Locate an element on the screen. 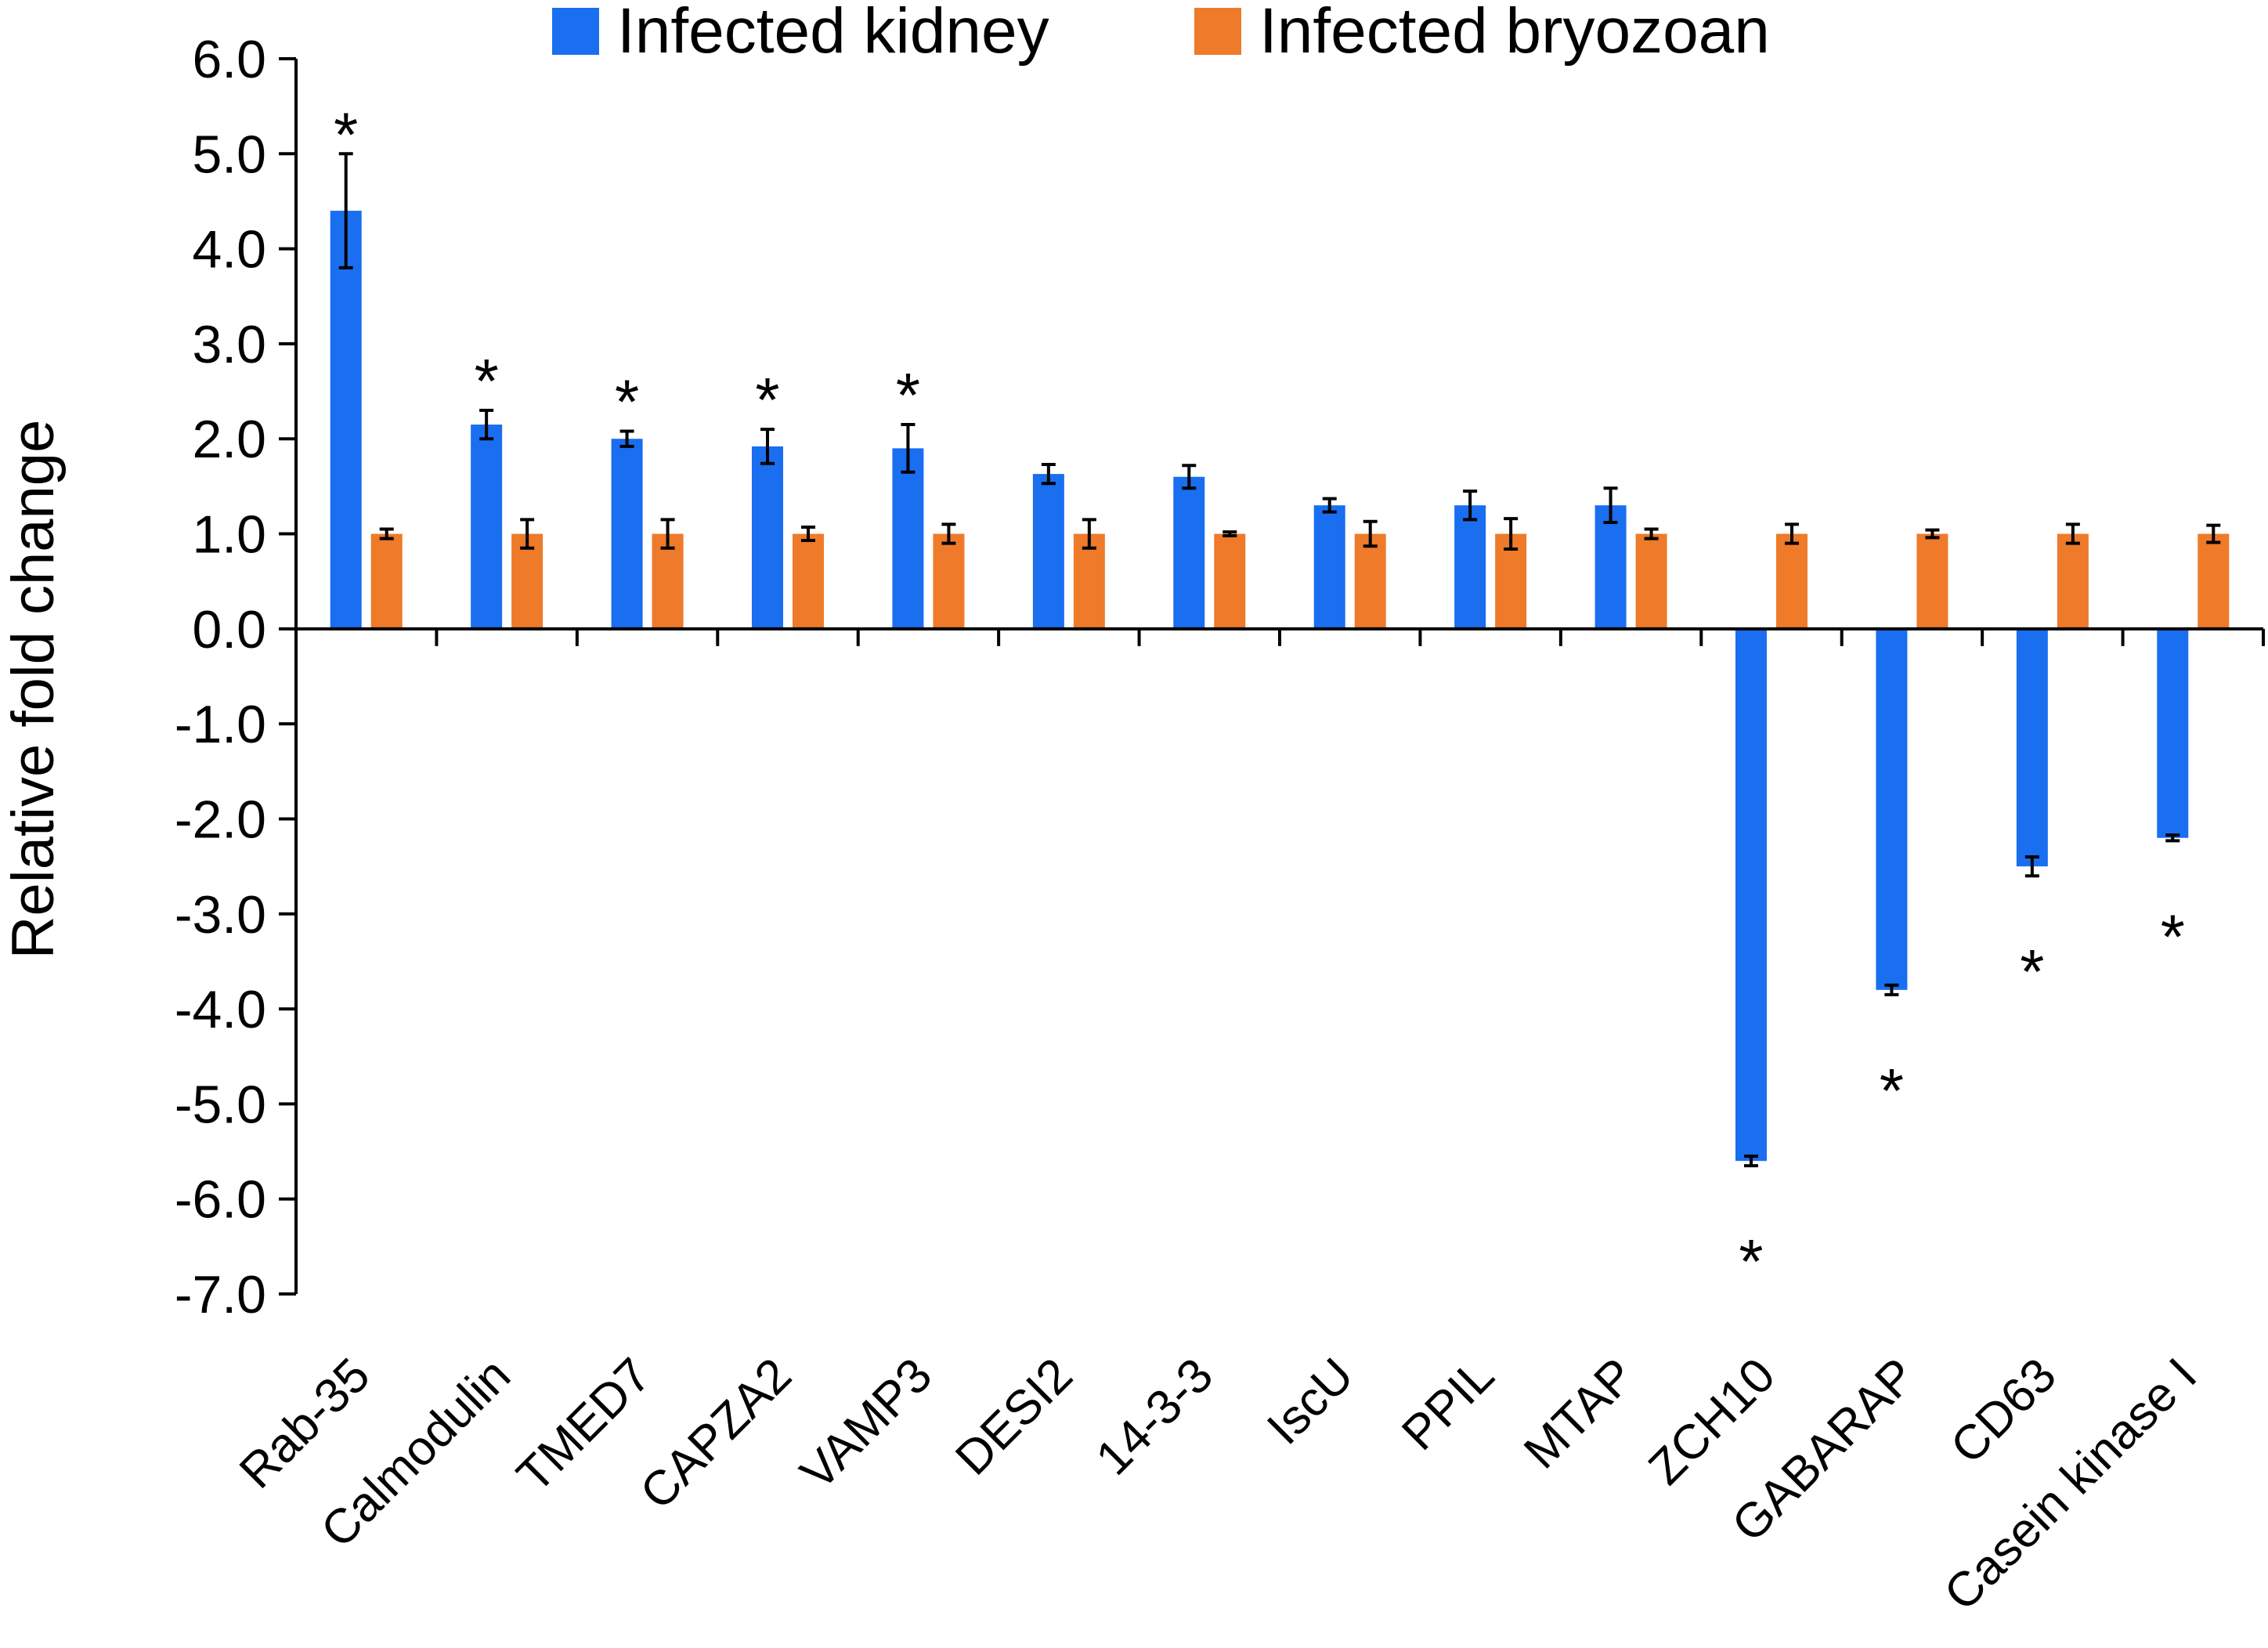 Image resolution: width=2268 pixels, height=1648 pixels. error-bar-infected-bryozoan-casein-kinase-i is located at coordinates (2213, 534).